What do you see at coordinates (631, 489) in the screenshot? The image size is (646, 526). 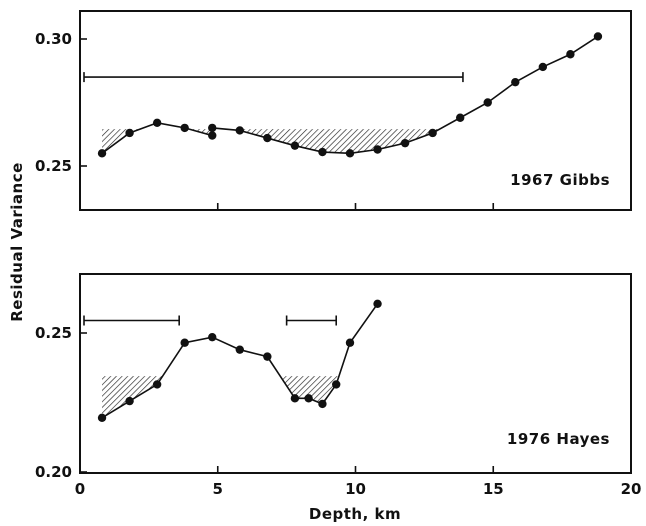 I see `x-tick-label: 20` at bounding box center [631, 489].